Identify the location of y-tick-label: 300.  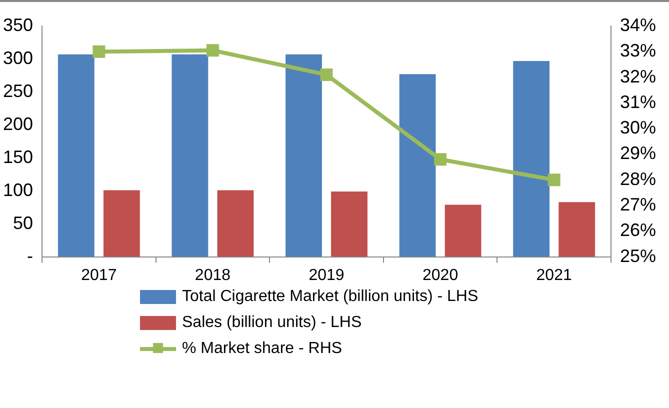
(18, 58).